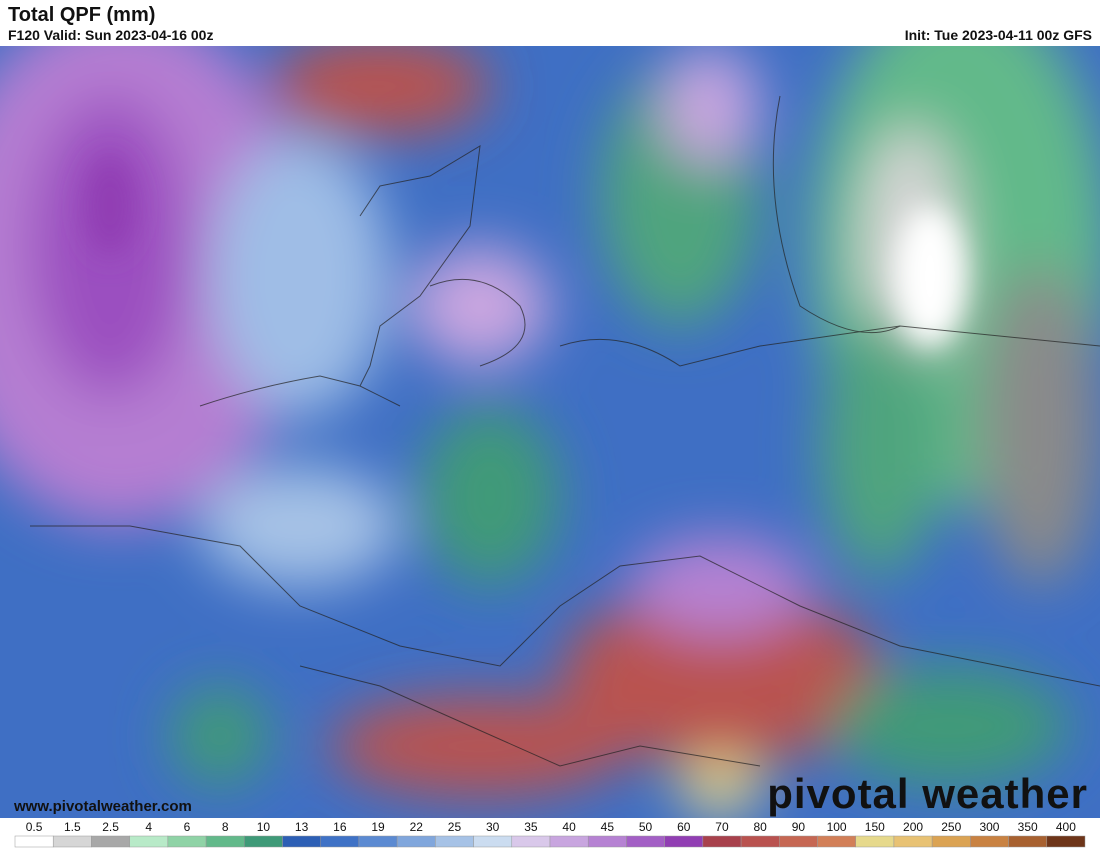  What do you see at coordinates (82, 15) in the screenshot?
I see `map-title: Total QPF (mm)` at bounding box center [82, 15].